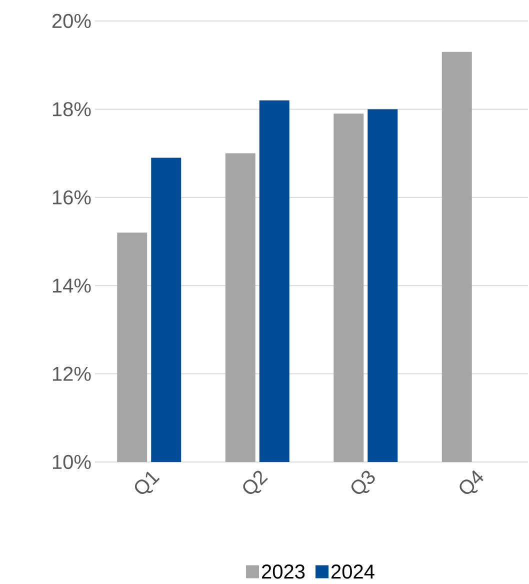 The width and height of the screenshot is (529, 584). What do you see at coordinates (71, 285) in the screenshot?
I see `y-tick-label: 14%` at bounding box center [71, 285].